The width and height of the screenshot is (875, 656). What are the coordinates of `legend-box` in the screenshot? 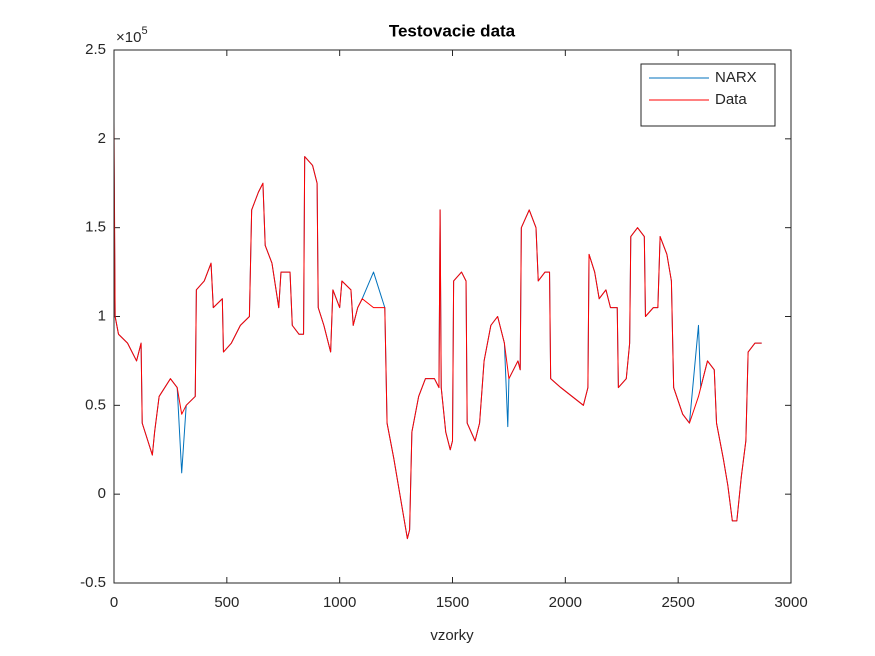 It's located at (708, 95).